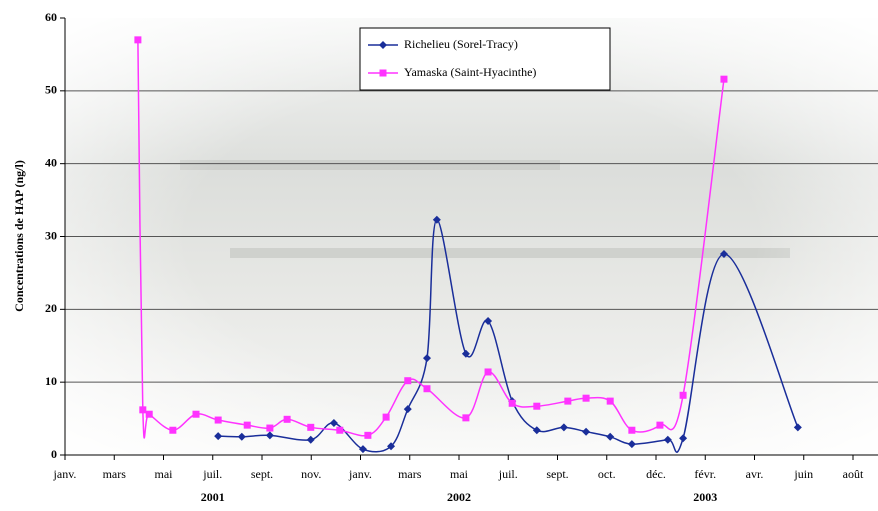  Describe the element at coordinates (311, 474) in the screenshot. I see `x-tick-label: nov.` at that location.